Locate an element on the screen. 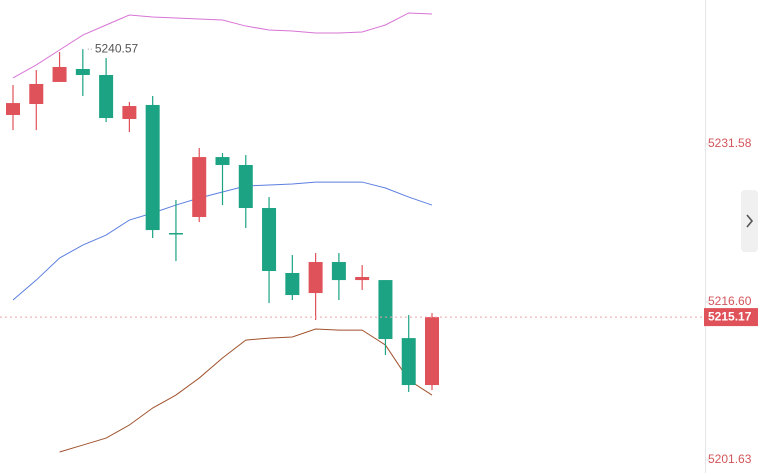 Image resolution: width=758 pixels, height=473 pixels. y-tick-label: 5216.60 is located at coordinates (730, 301).